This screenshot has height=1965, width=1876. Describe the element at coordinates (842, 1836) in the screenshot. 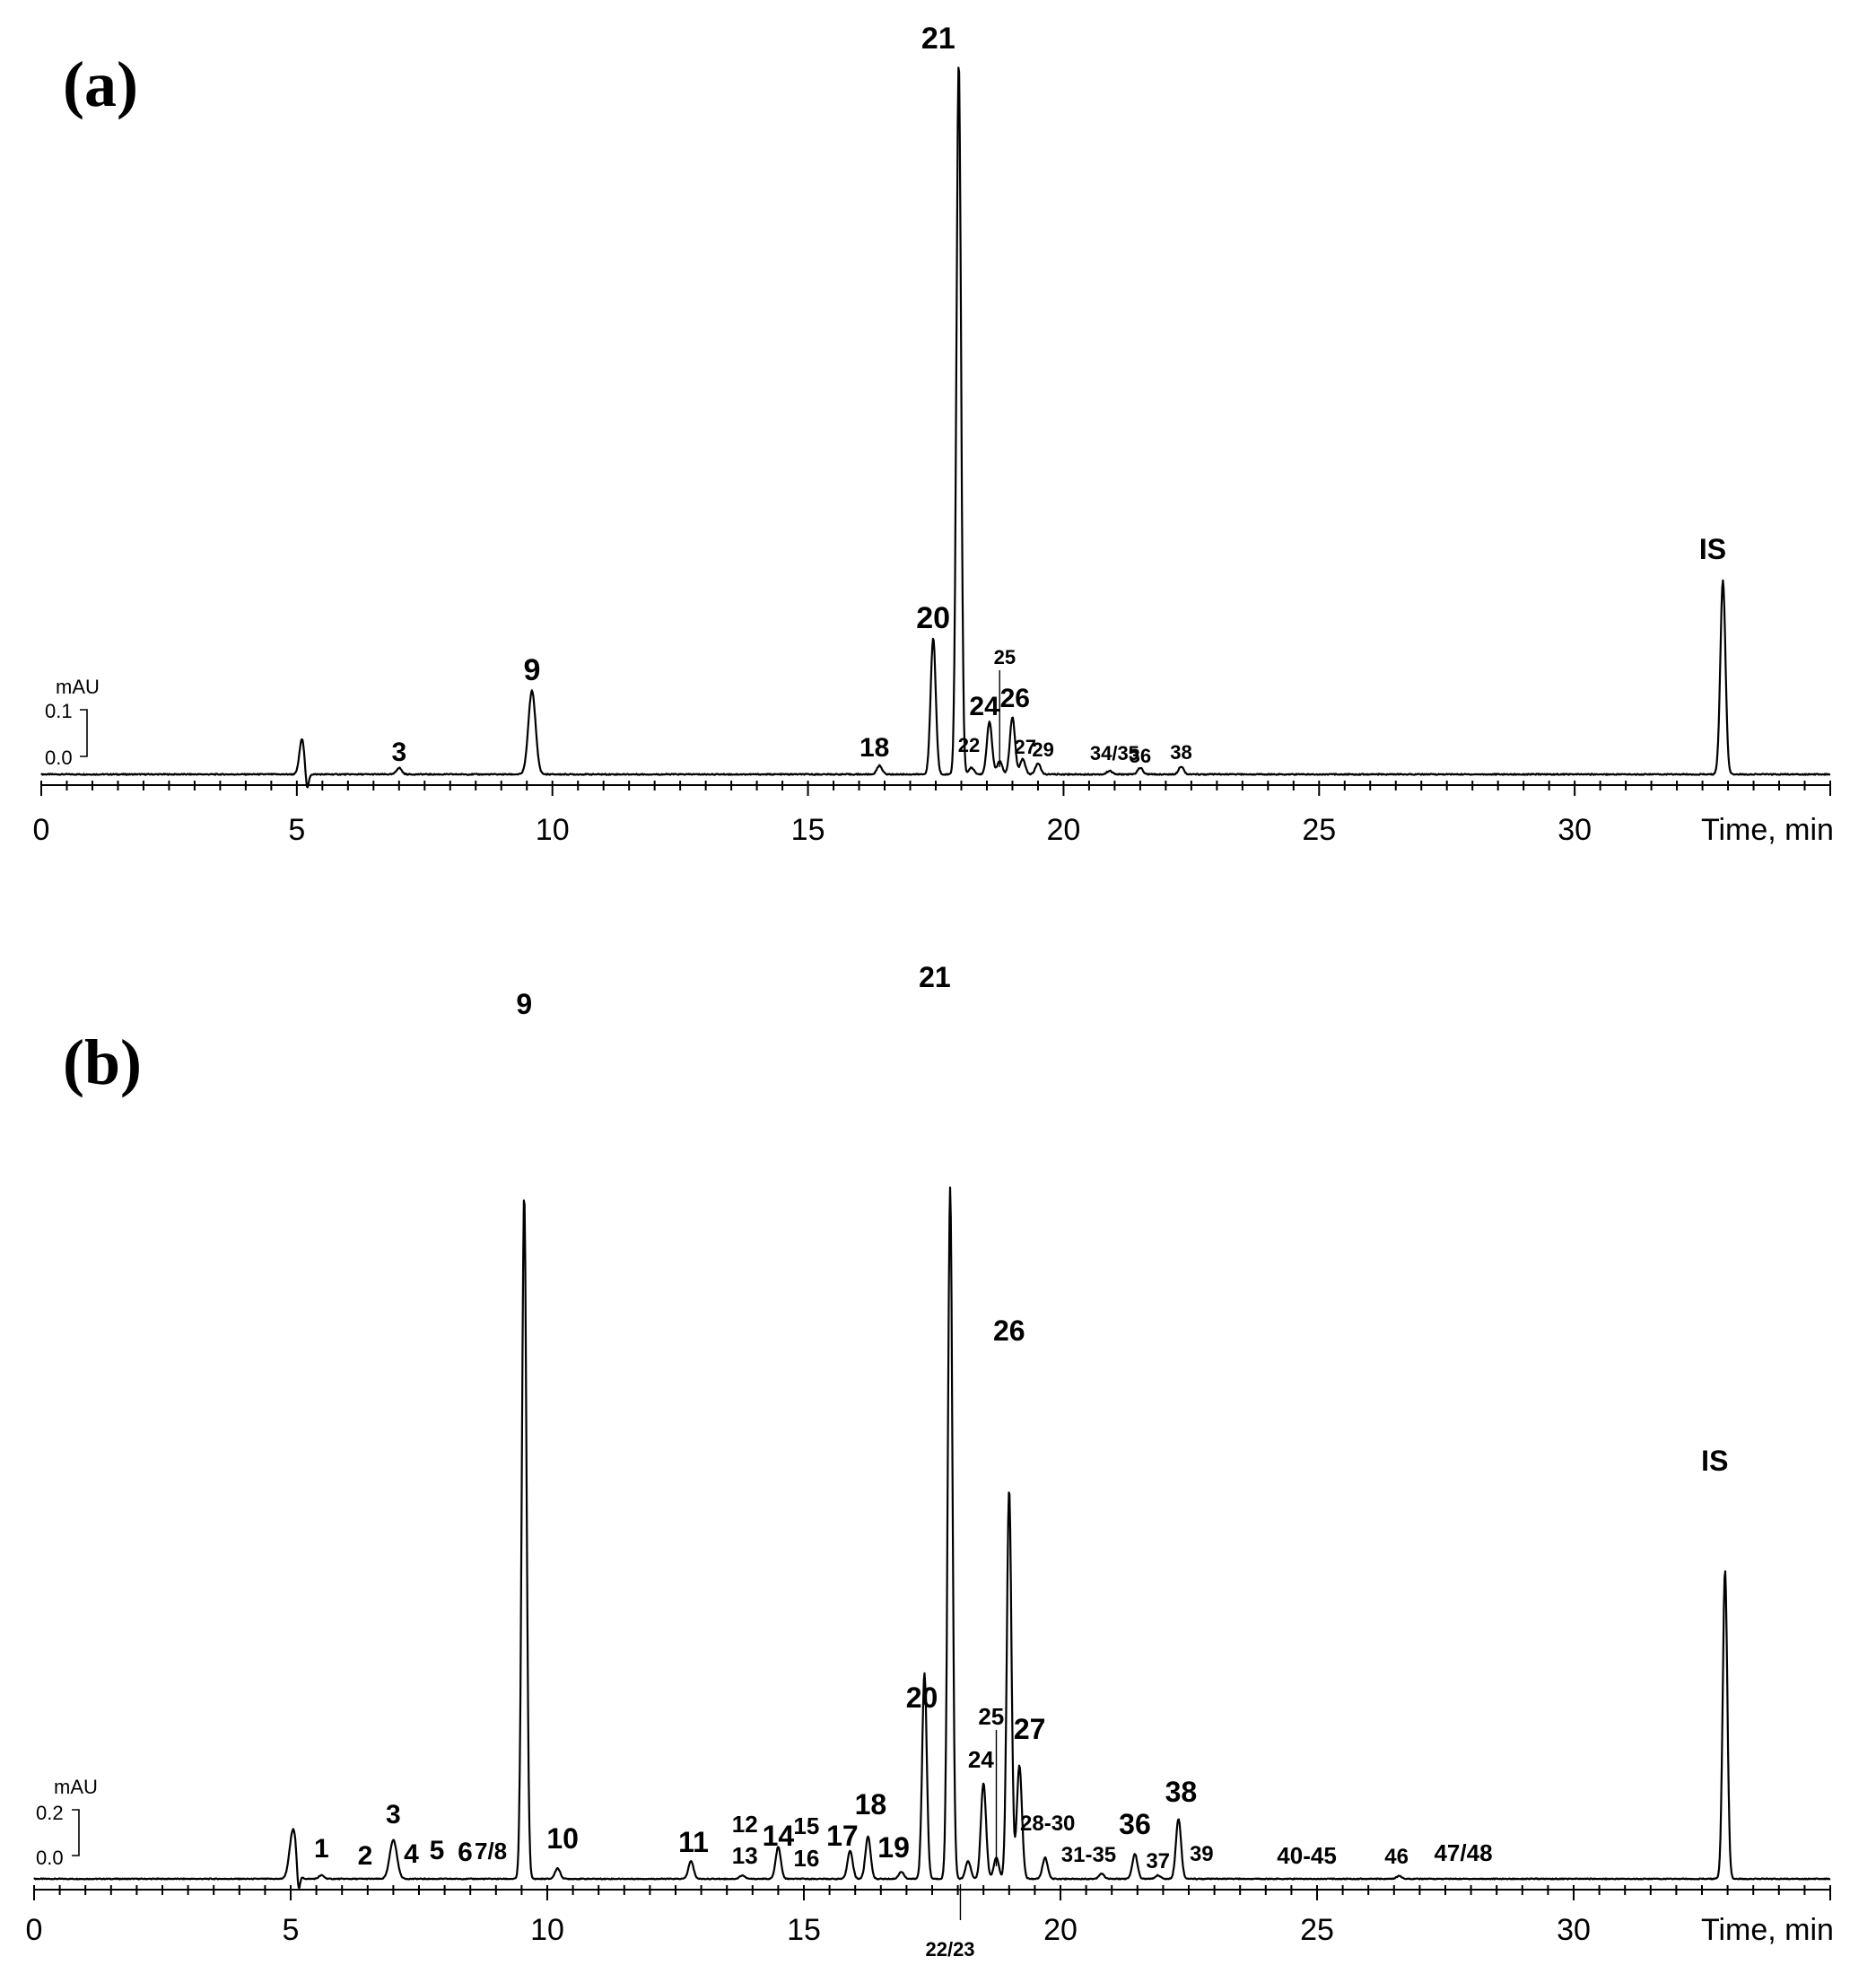

I see `peak-label: 17` at that location.